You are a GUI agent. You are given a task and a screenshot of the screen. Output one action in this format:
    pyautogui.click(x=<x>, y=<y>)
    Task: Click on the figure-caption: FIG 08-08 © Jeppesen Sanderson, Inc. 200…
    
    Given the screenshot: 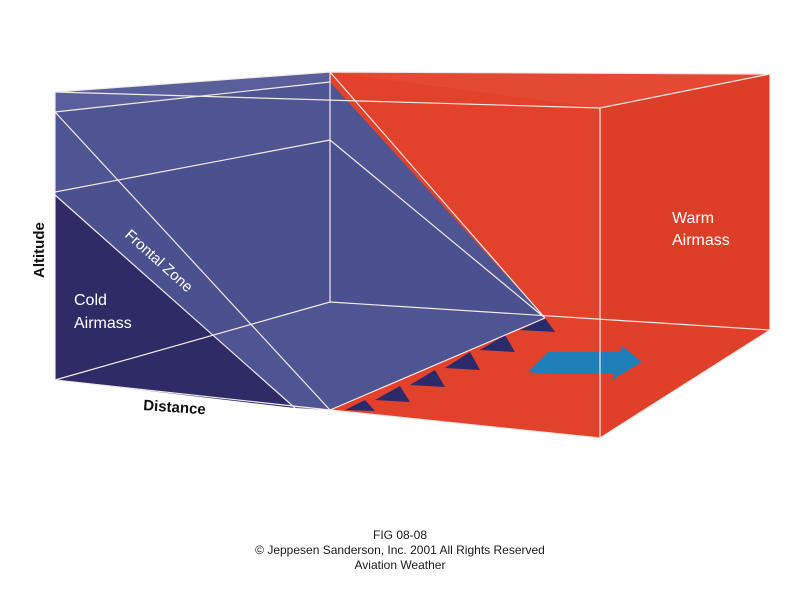 What is the action you would take?
    pyautogui.click(x=400, y=550)
    